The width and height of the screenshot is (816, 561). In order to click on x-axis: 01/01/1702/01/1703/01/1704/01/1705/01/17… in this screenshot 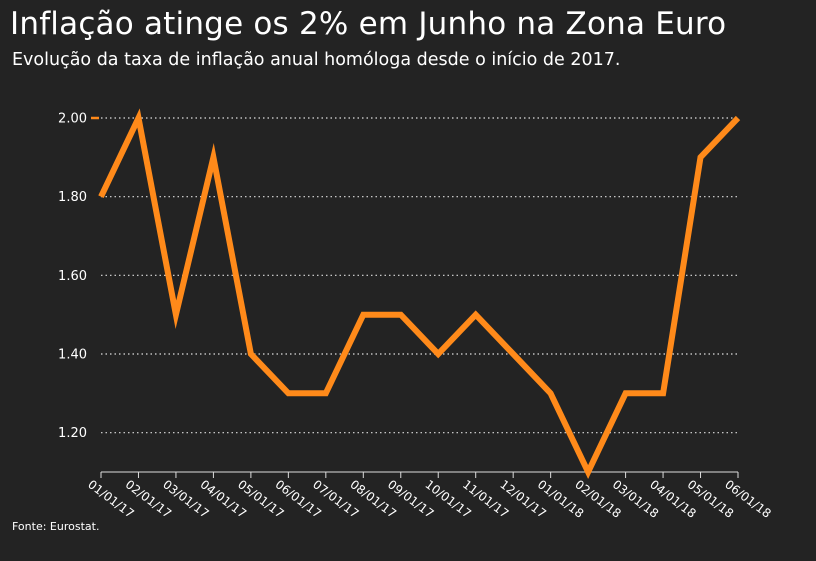, I will do `click(429, 496)`.